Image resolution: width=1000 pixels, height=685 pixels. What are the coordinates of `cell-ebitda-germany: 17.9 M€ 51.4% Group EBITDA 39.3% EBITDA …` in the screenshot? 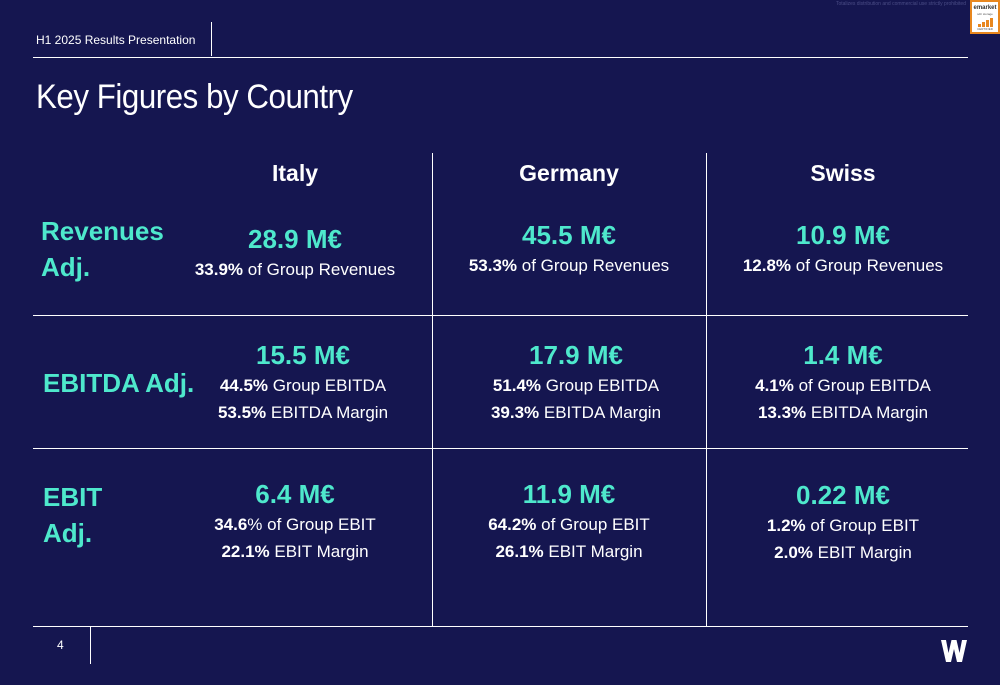 It's located at (576, 382).